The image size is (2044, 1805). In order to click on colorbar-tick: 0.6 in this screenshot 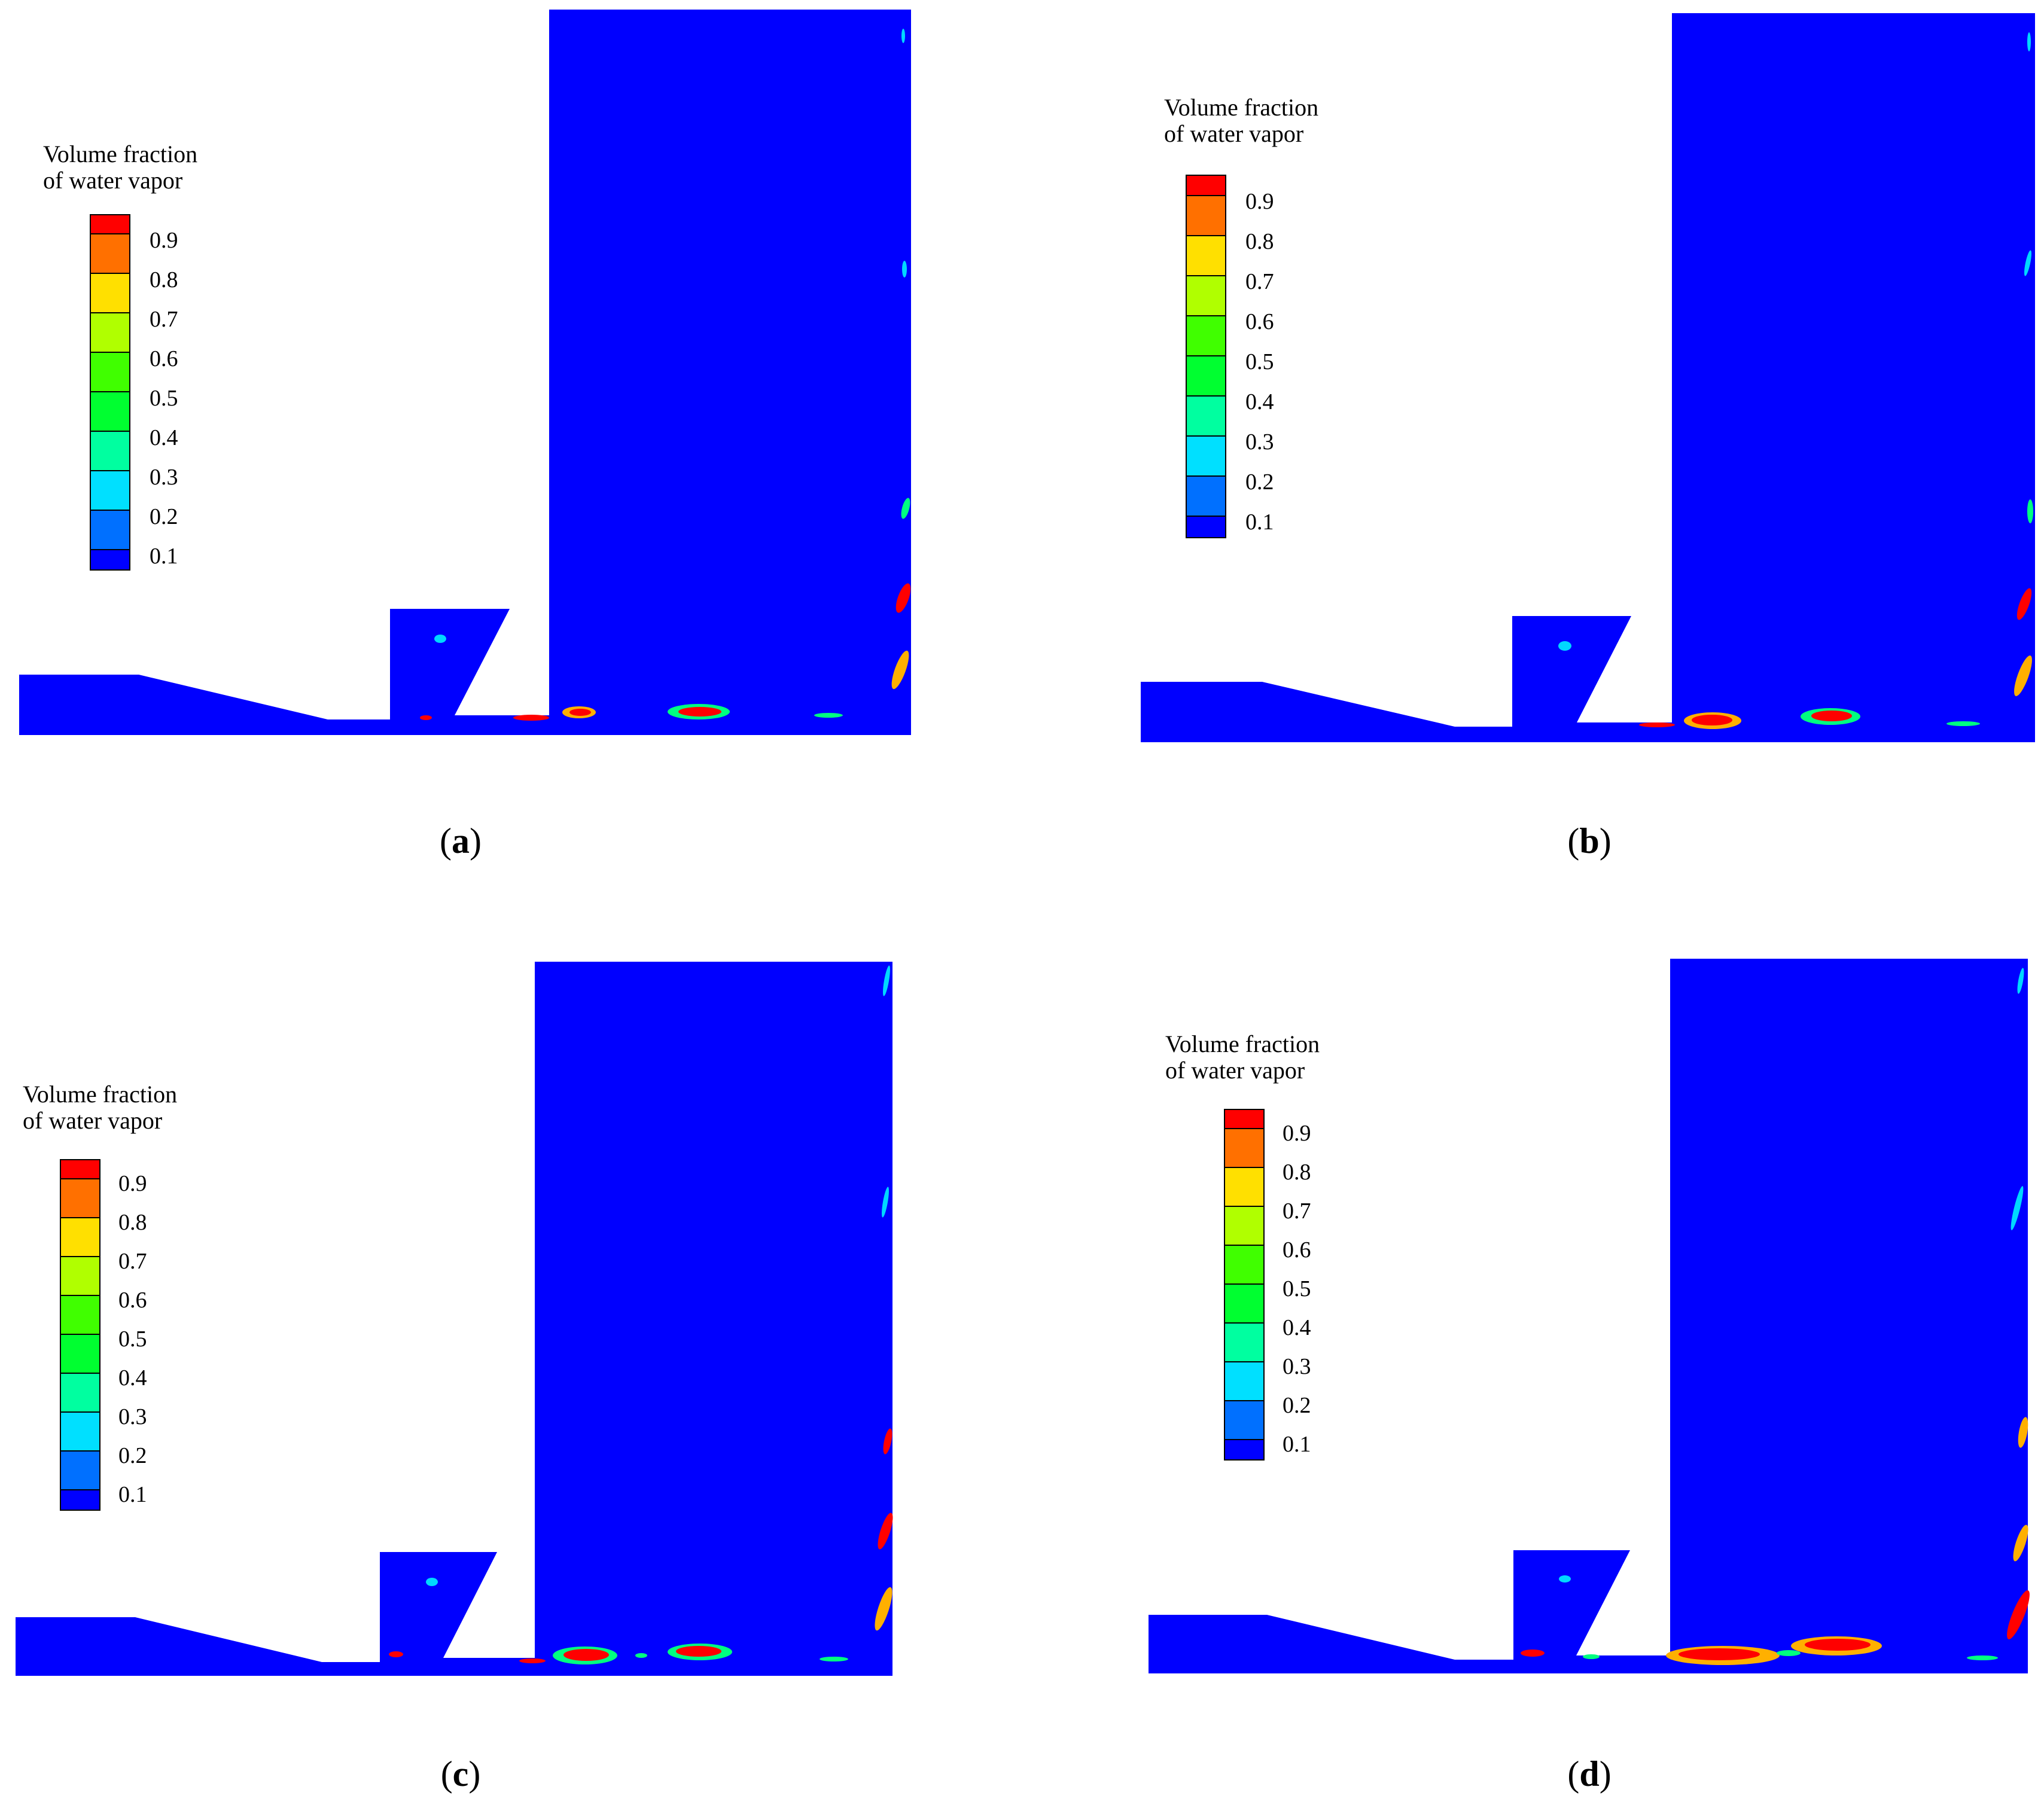, I will do `click(1297, 1250)`.